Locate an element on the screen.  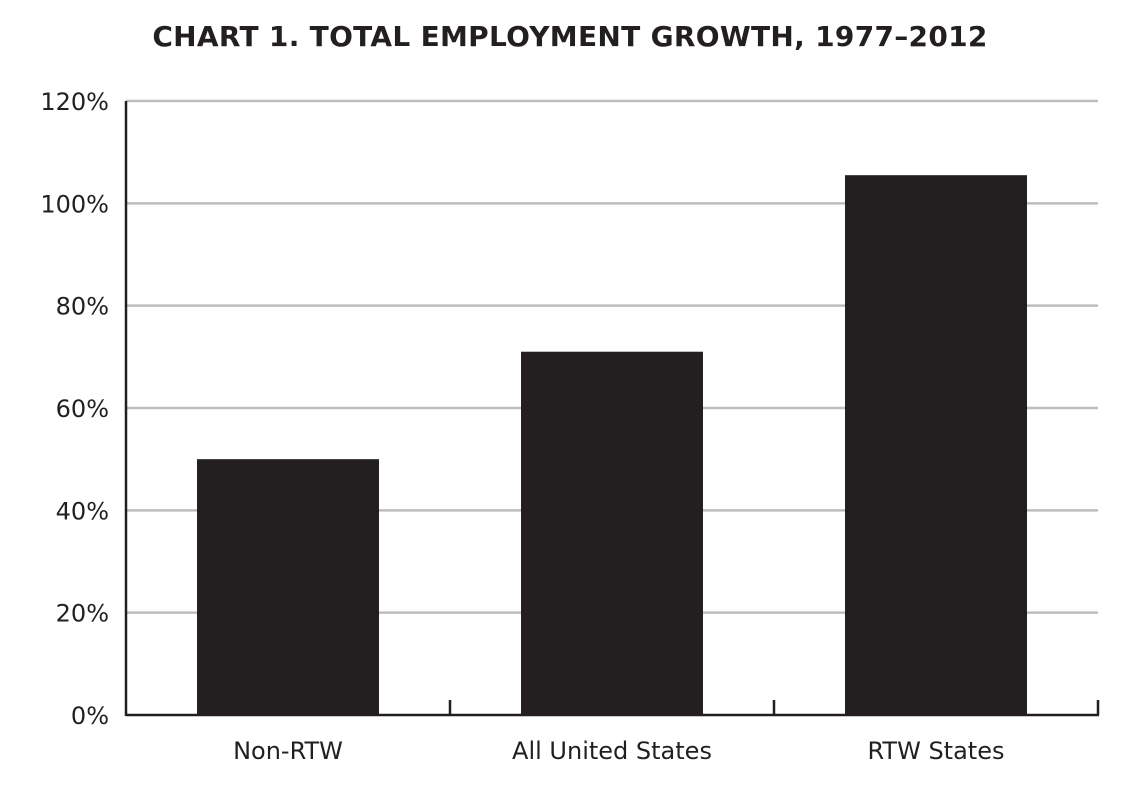
y-tick-label: 120% is located at coordinates (74, 102).